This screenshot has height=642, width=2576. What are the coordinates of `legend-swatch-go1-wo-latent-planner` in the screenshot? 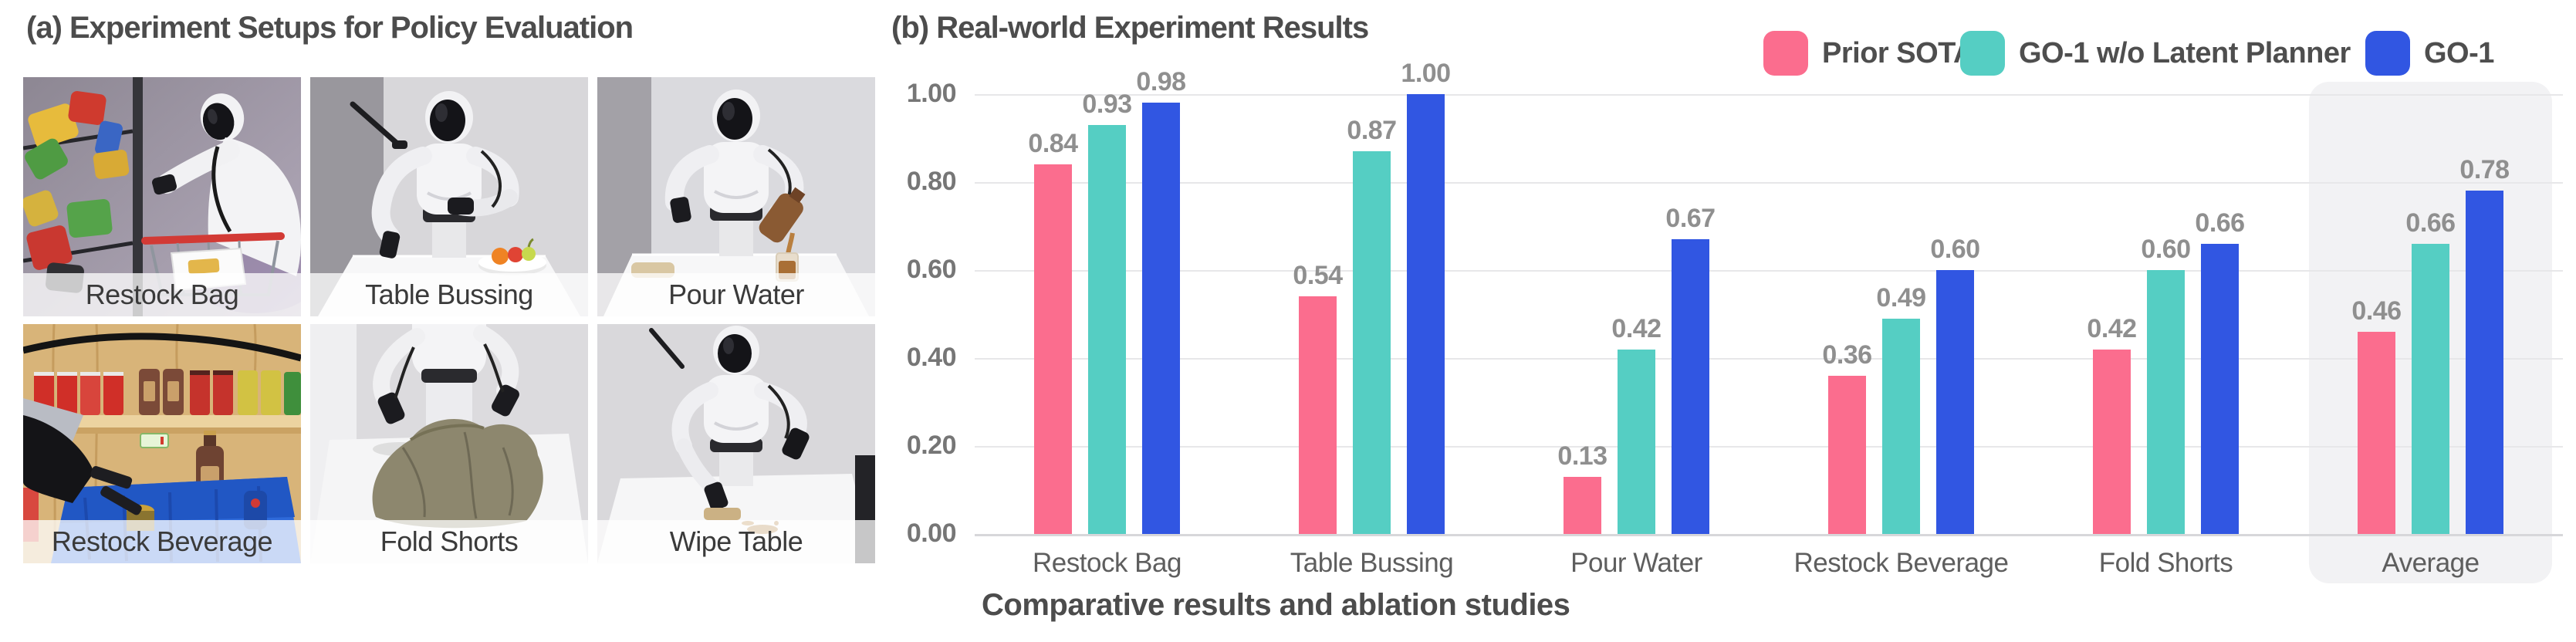 It's located at (1982, 53).